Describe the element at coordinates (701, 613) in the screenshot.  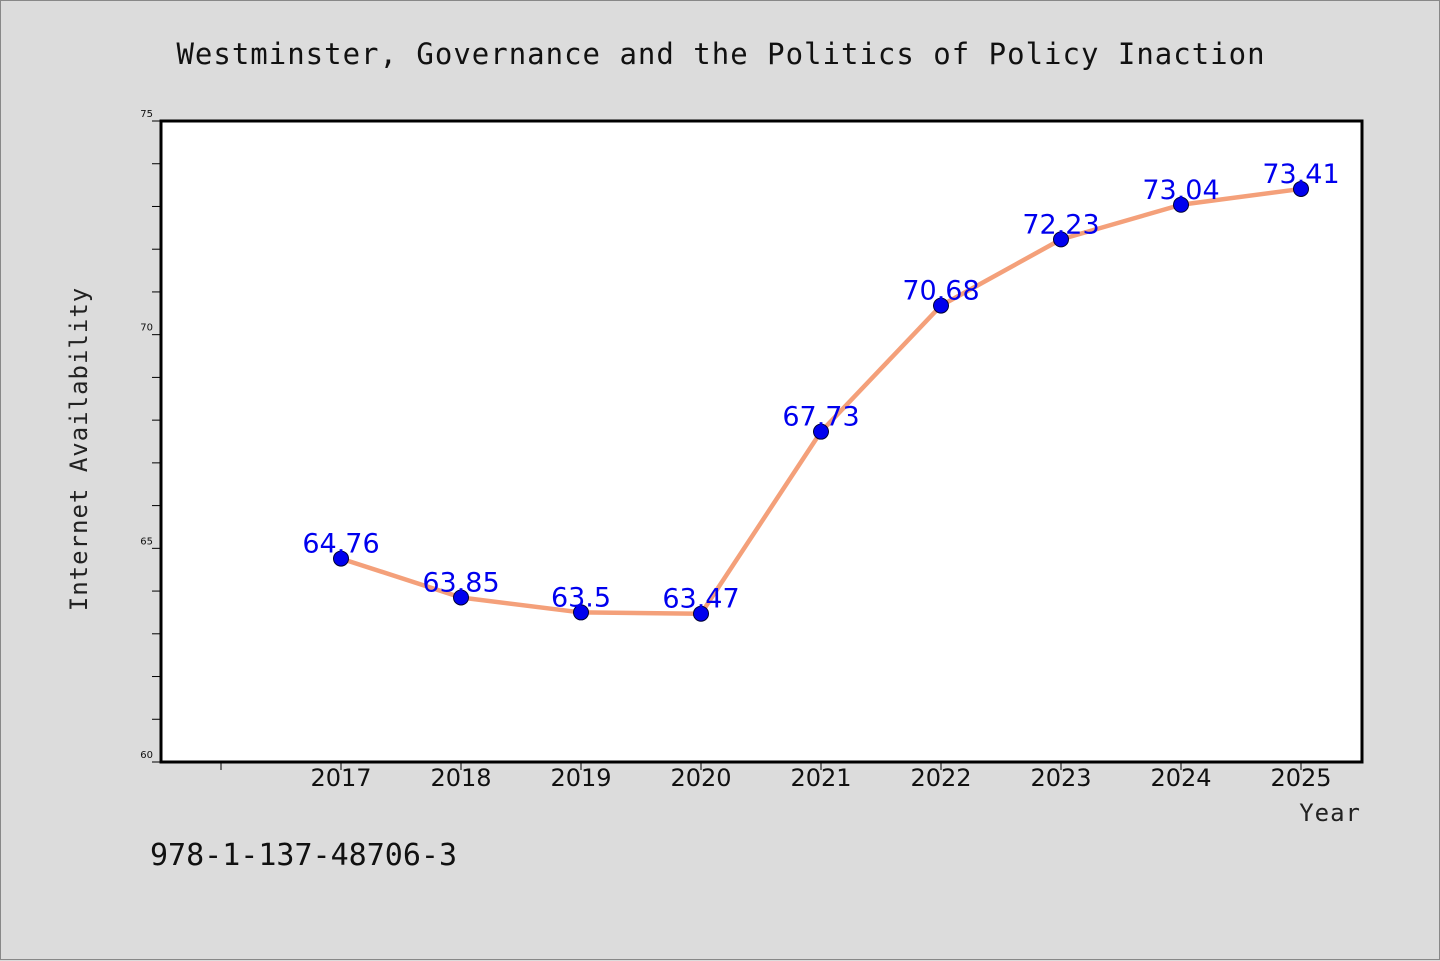
I see `data-point-2020` at that location.